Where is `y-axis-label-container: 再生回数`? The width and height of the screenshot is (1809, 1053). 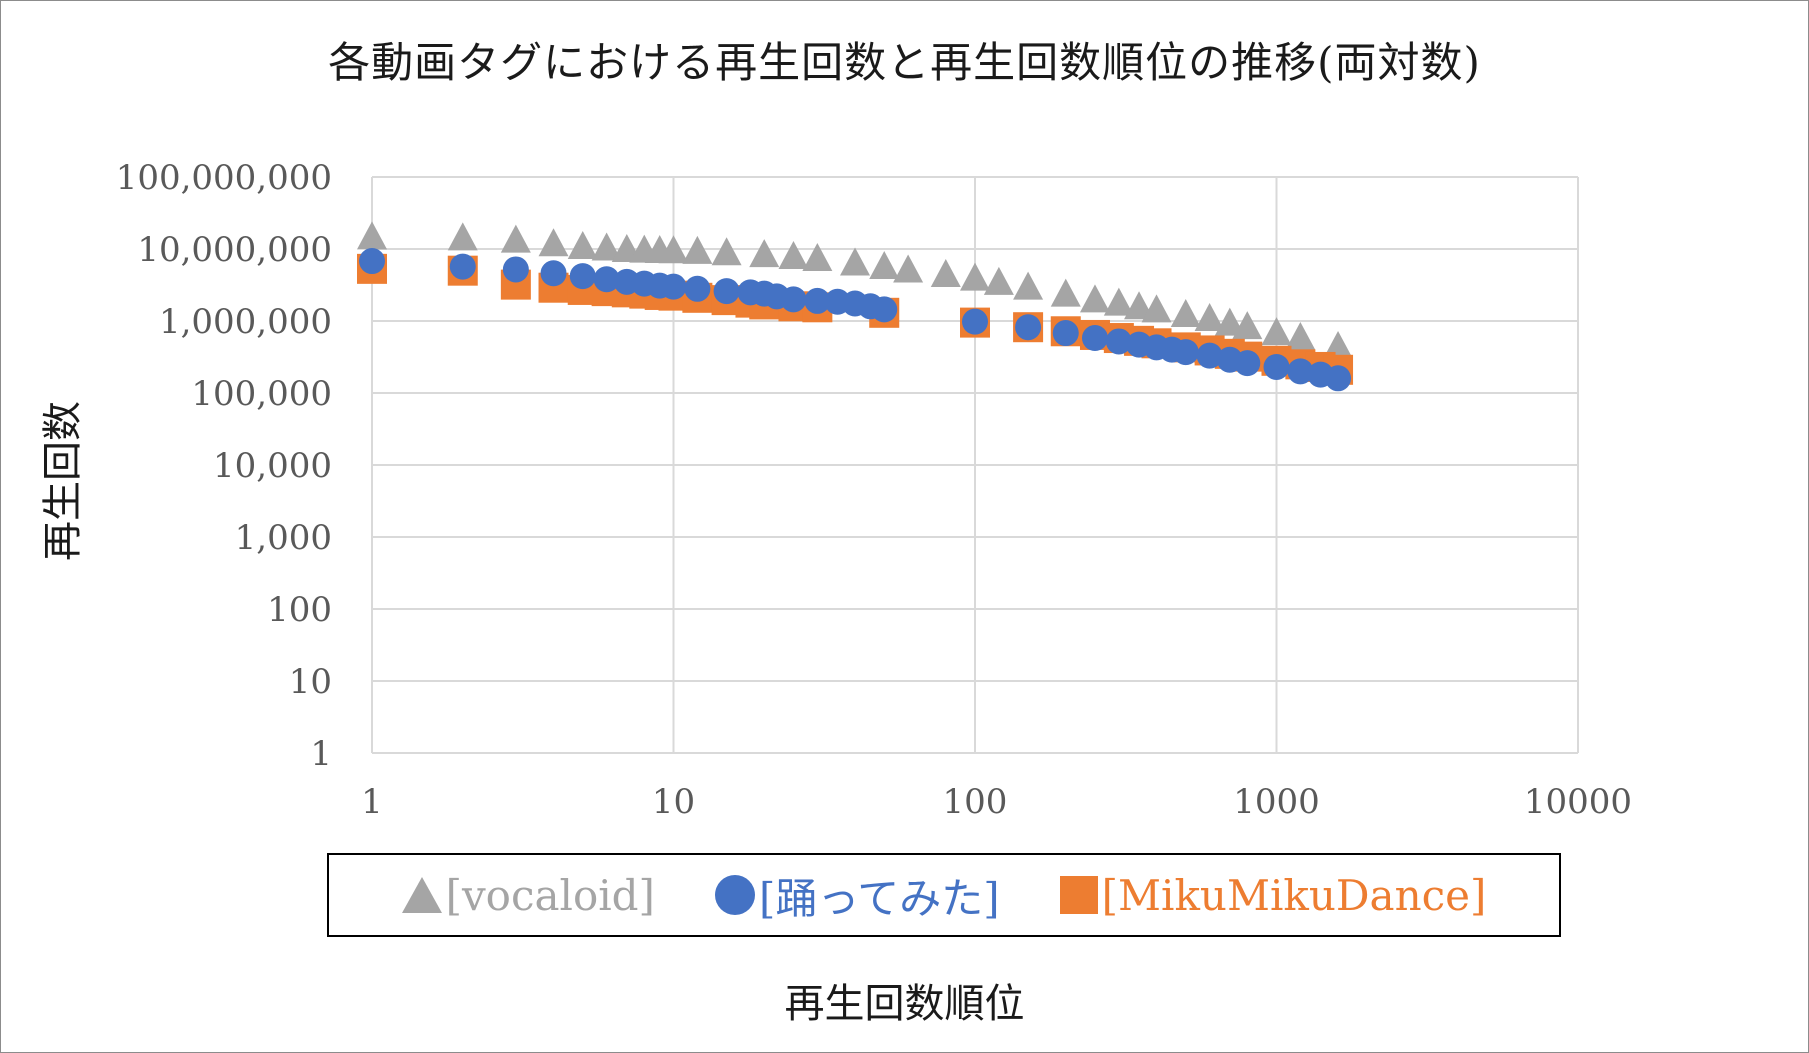
y-axis-label-container: 再生回数 is located at coordinates (59, 481).